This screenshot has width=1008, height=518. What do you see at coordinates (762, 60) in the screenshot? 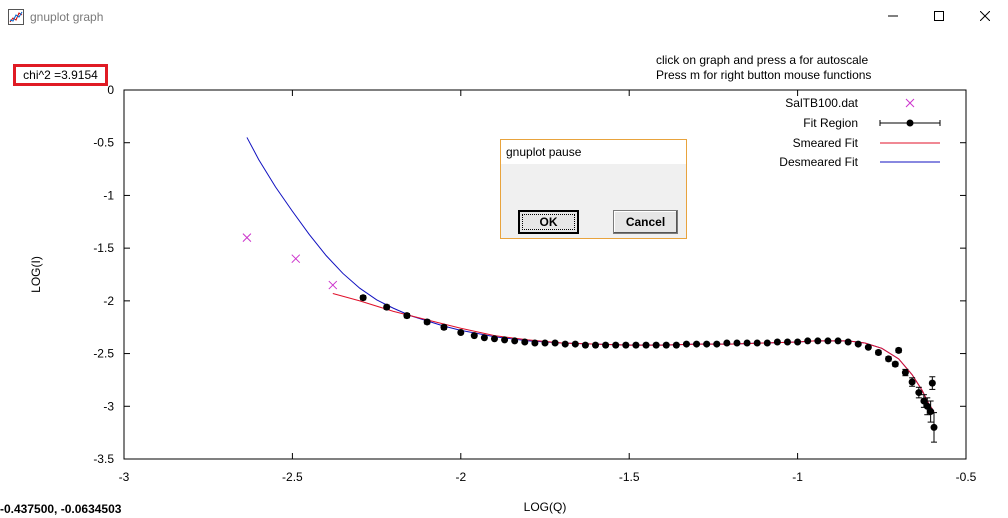
I see `autoscale-hint: click on graph and press a for autoscale` at bounding box center [762, 60].